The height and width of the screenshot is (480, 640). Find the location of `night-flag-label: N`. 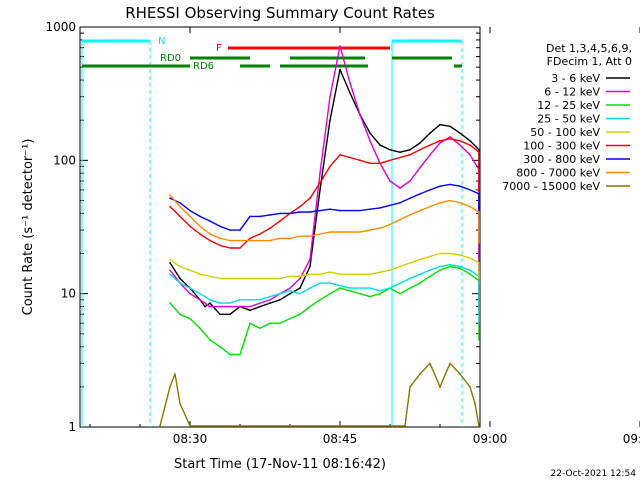

night-flag-label: N is located at coordinates (161, 41).